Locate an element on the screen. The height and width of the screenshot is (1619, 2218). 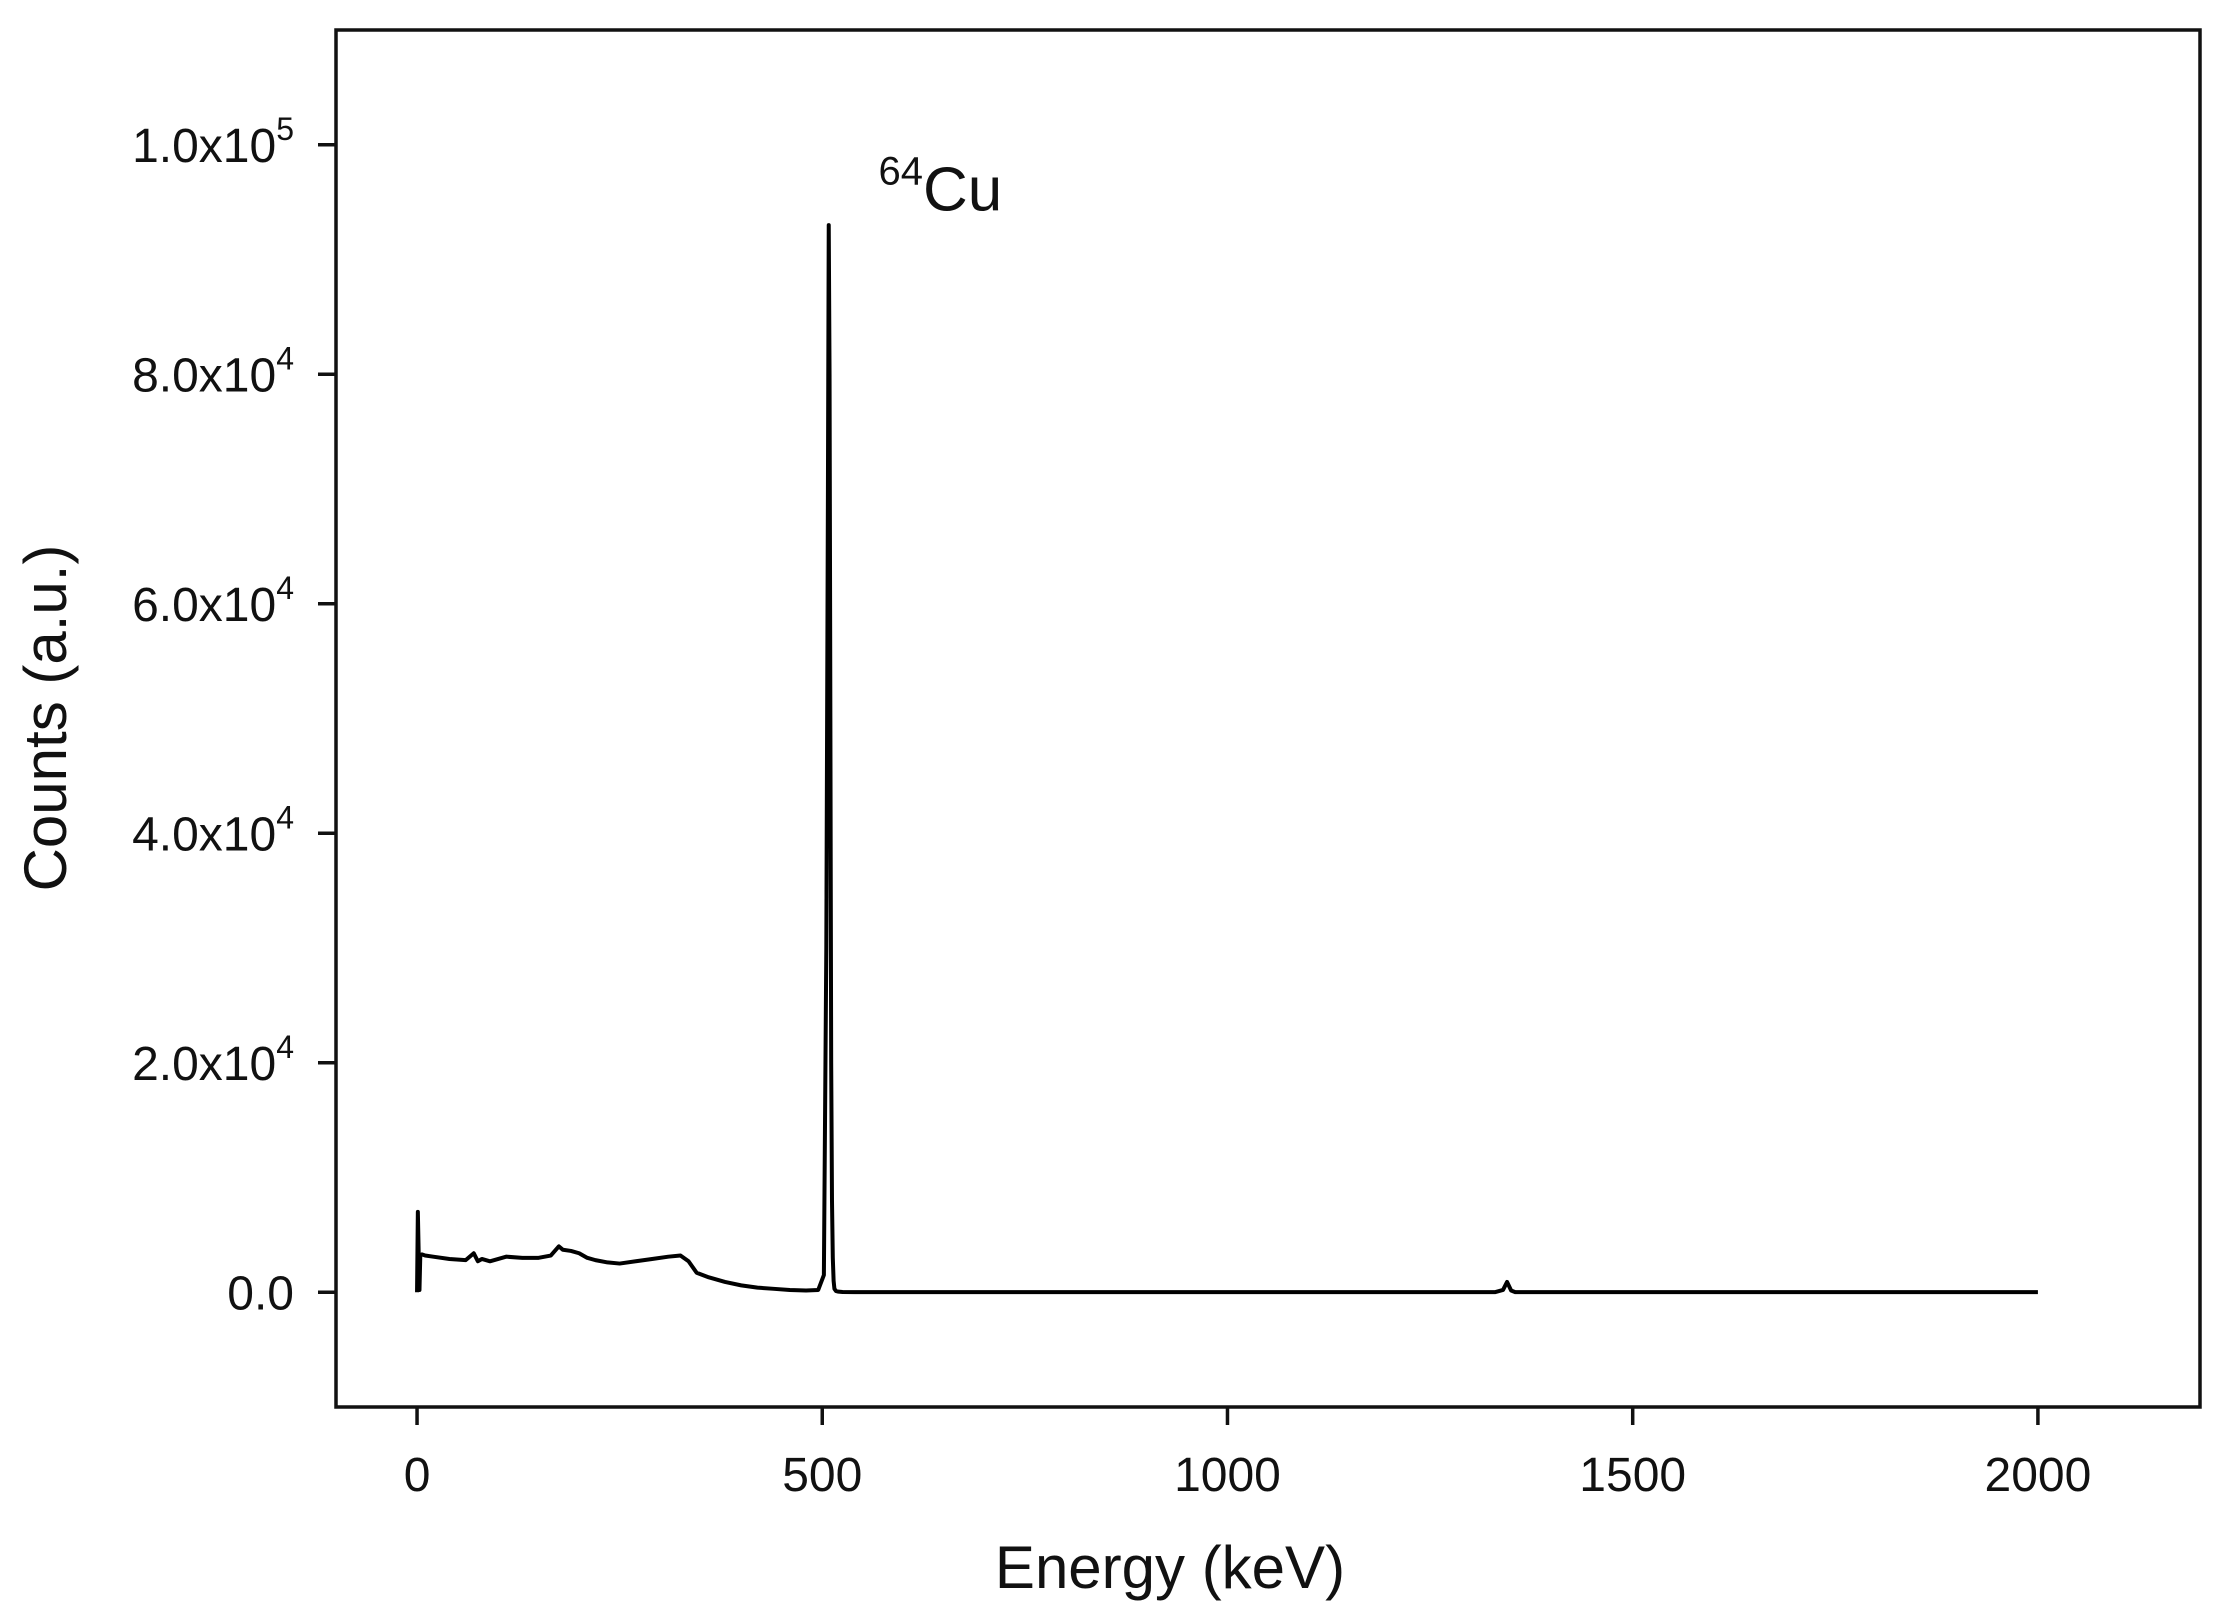
y-tick-label: 0.0 is located at coordinates (260, 1293).